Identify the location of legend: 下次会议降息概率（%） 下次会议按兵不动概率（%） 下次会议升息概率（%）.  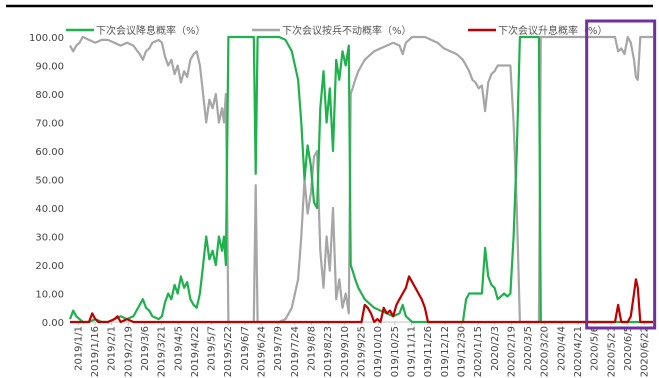
(337, 30).